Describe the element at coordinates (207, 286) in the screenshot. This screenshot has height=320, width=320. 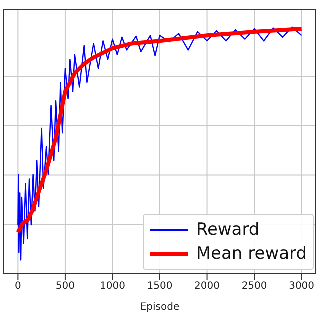
I see `x-tick-label: 2000` at that location.